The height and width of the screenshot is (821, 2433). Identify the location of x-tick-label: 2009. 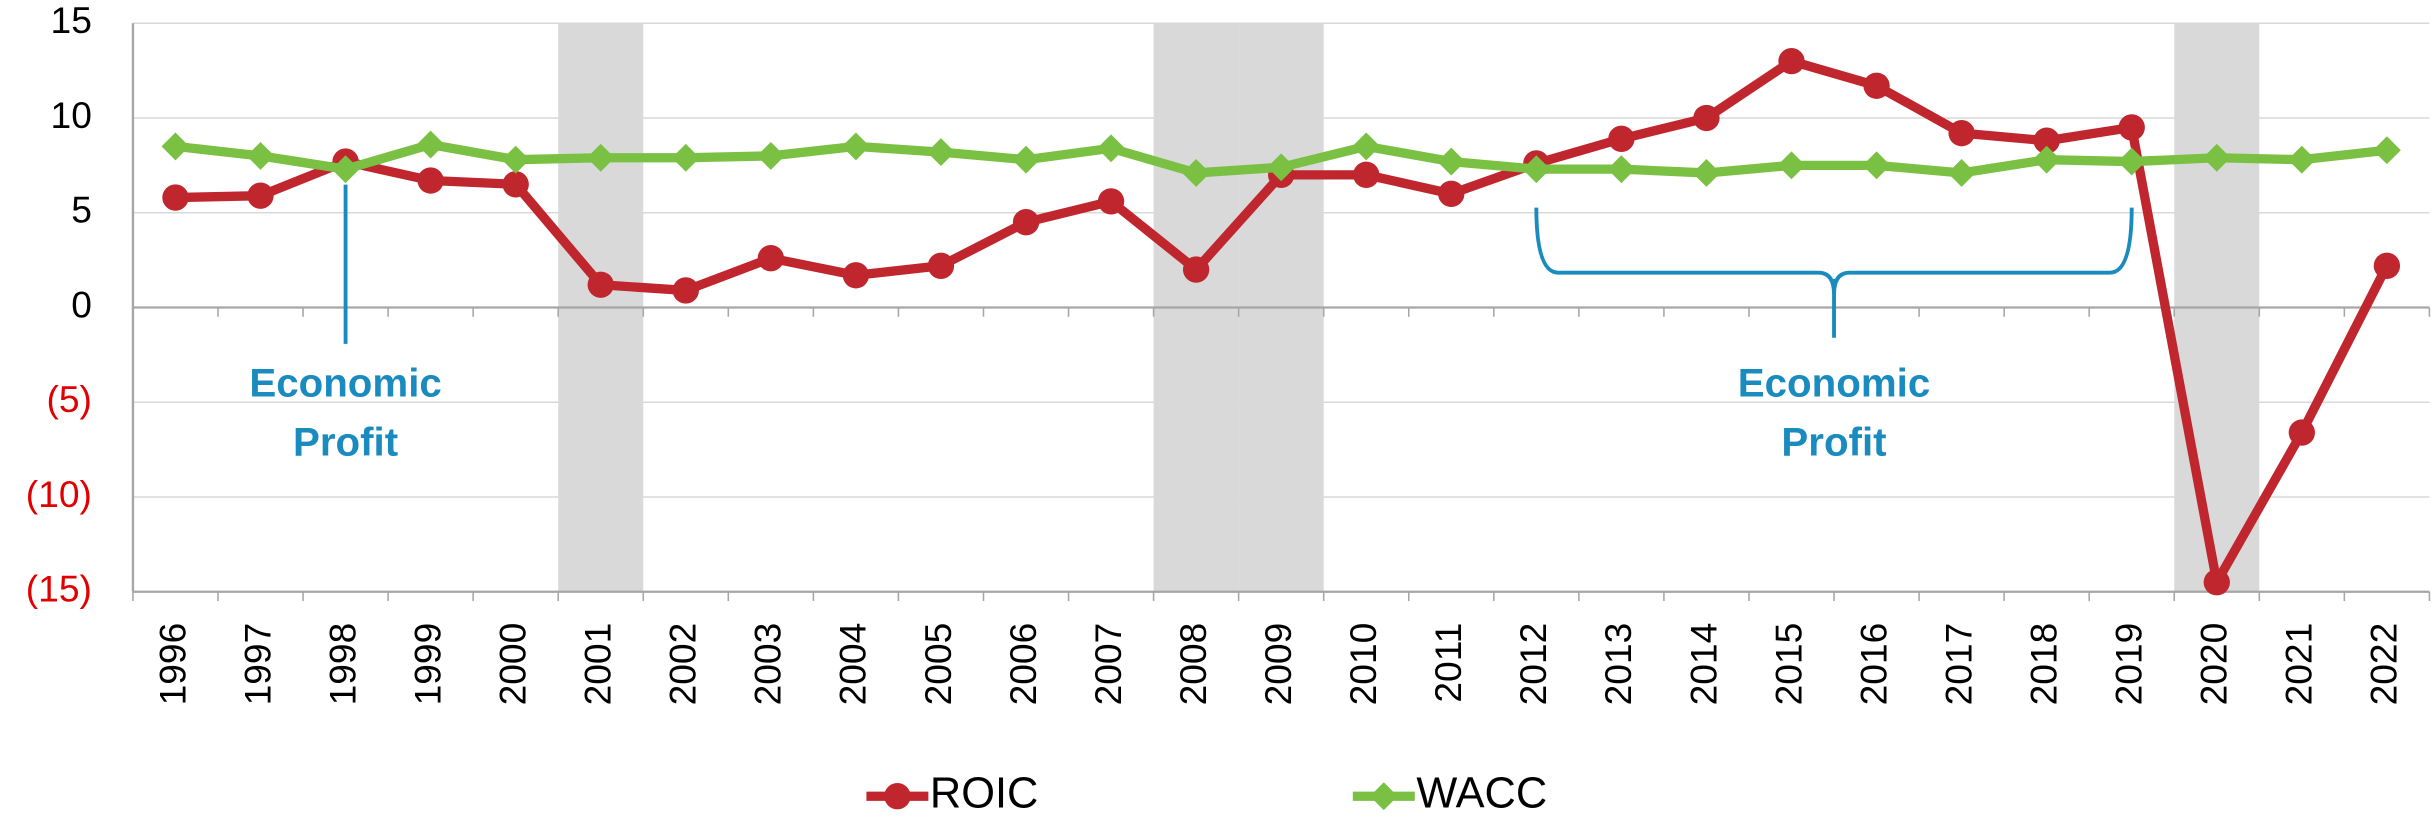
(1278, 664).